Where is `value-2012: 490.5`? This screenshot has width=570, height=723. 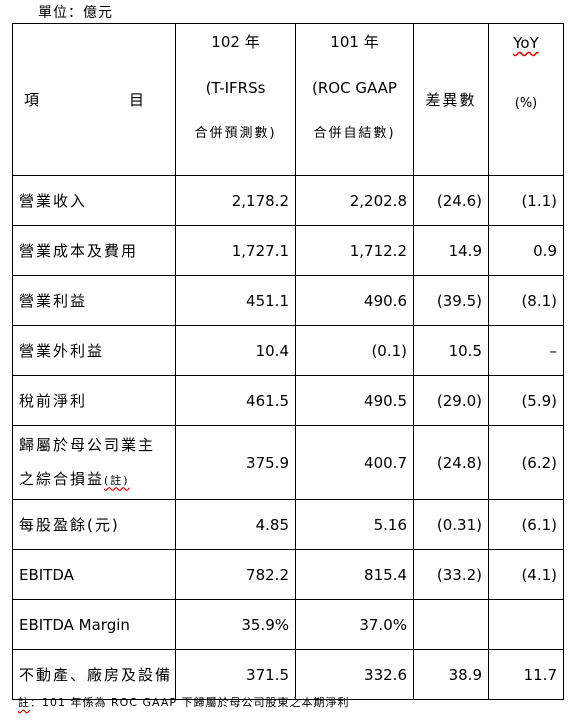 value-2012: 490.5 is located at coordinates (354, 400).